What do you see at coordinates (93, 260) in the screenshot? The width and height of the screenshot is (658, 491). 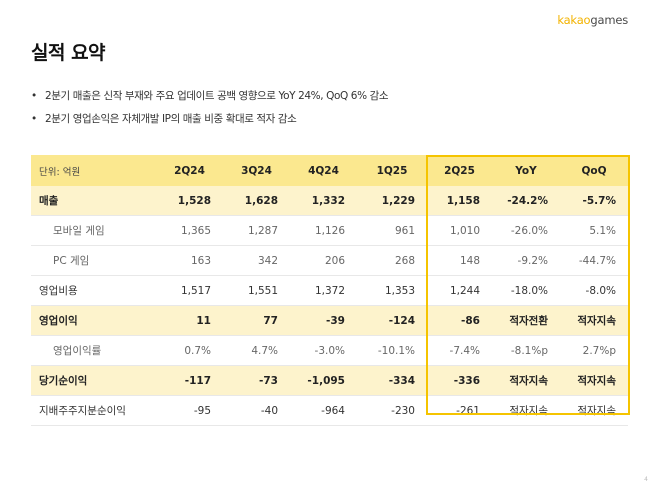 I see `row-label: PC 게임` at bounding box center [93, 260].